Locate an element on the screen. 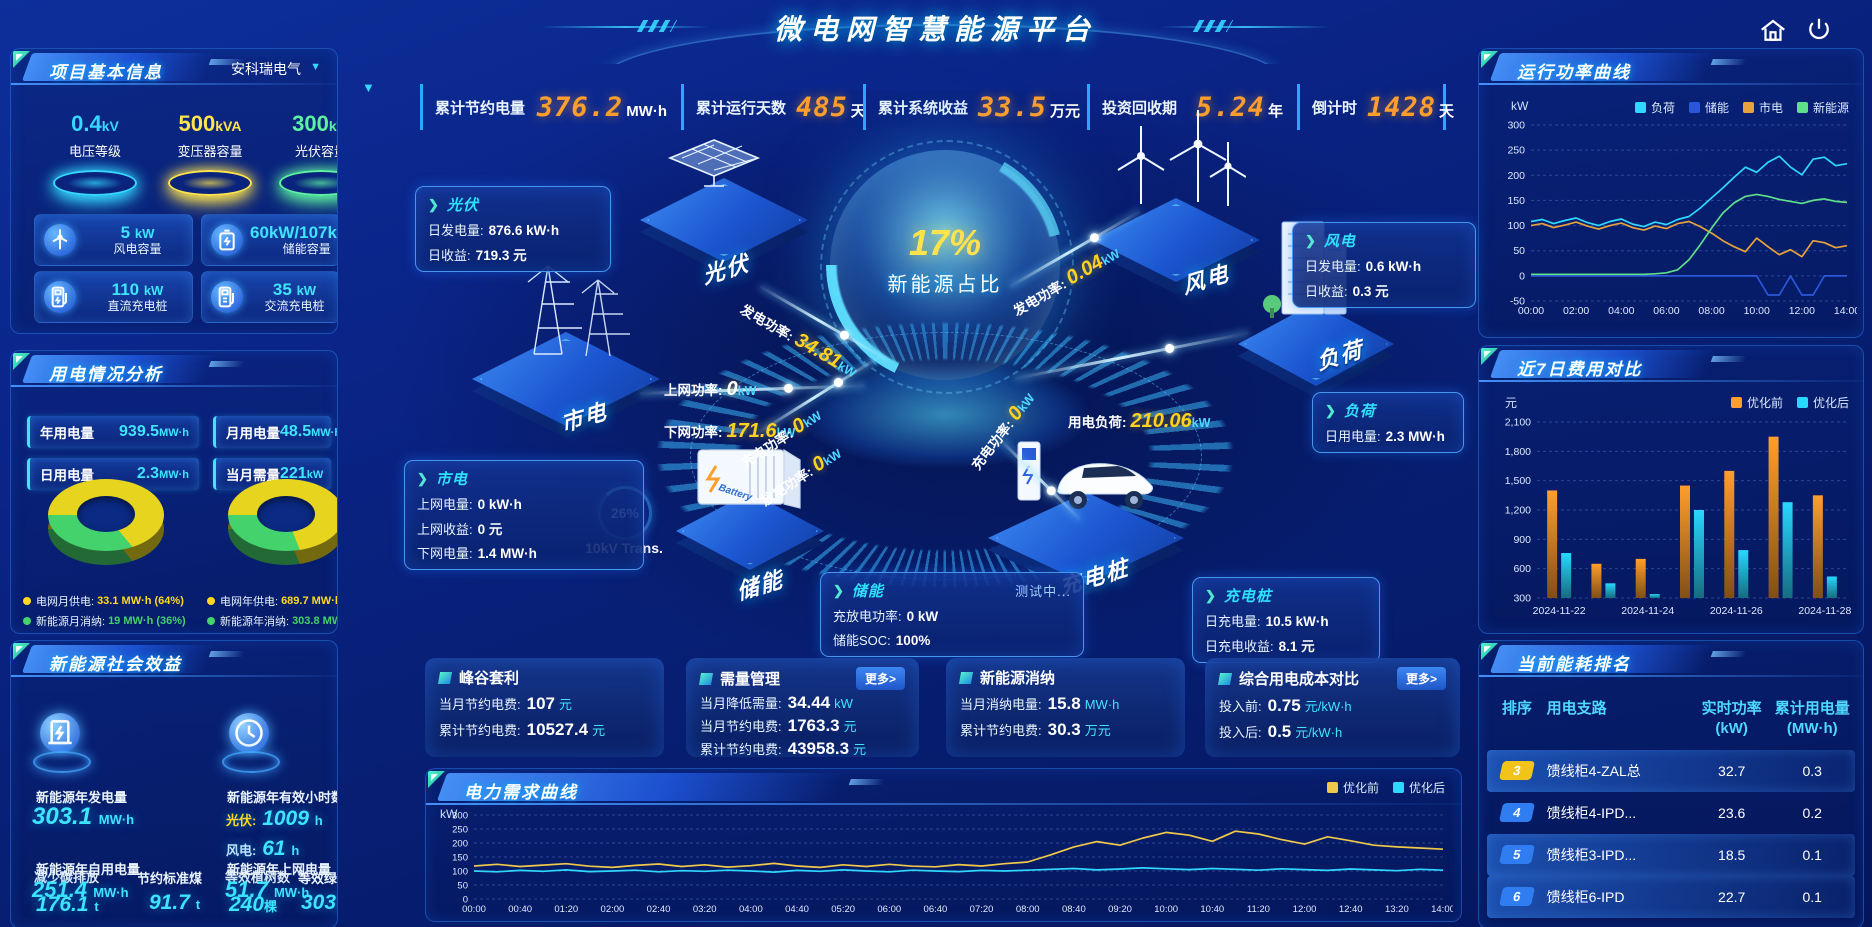  energy-cell: 0.1 is located at coordinates (1812, 896).